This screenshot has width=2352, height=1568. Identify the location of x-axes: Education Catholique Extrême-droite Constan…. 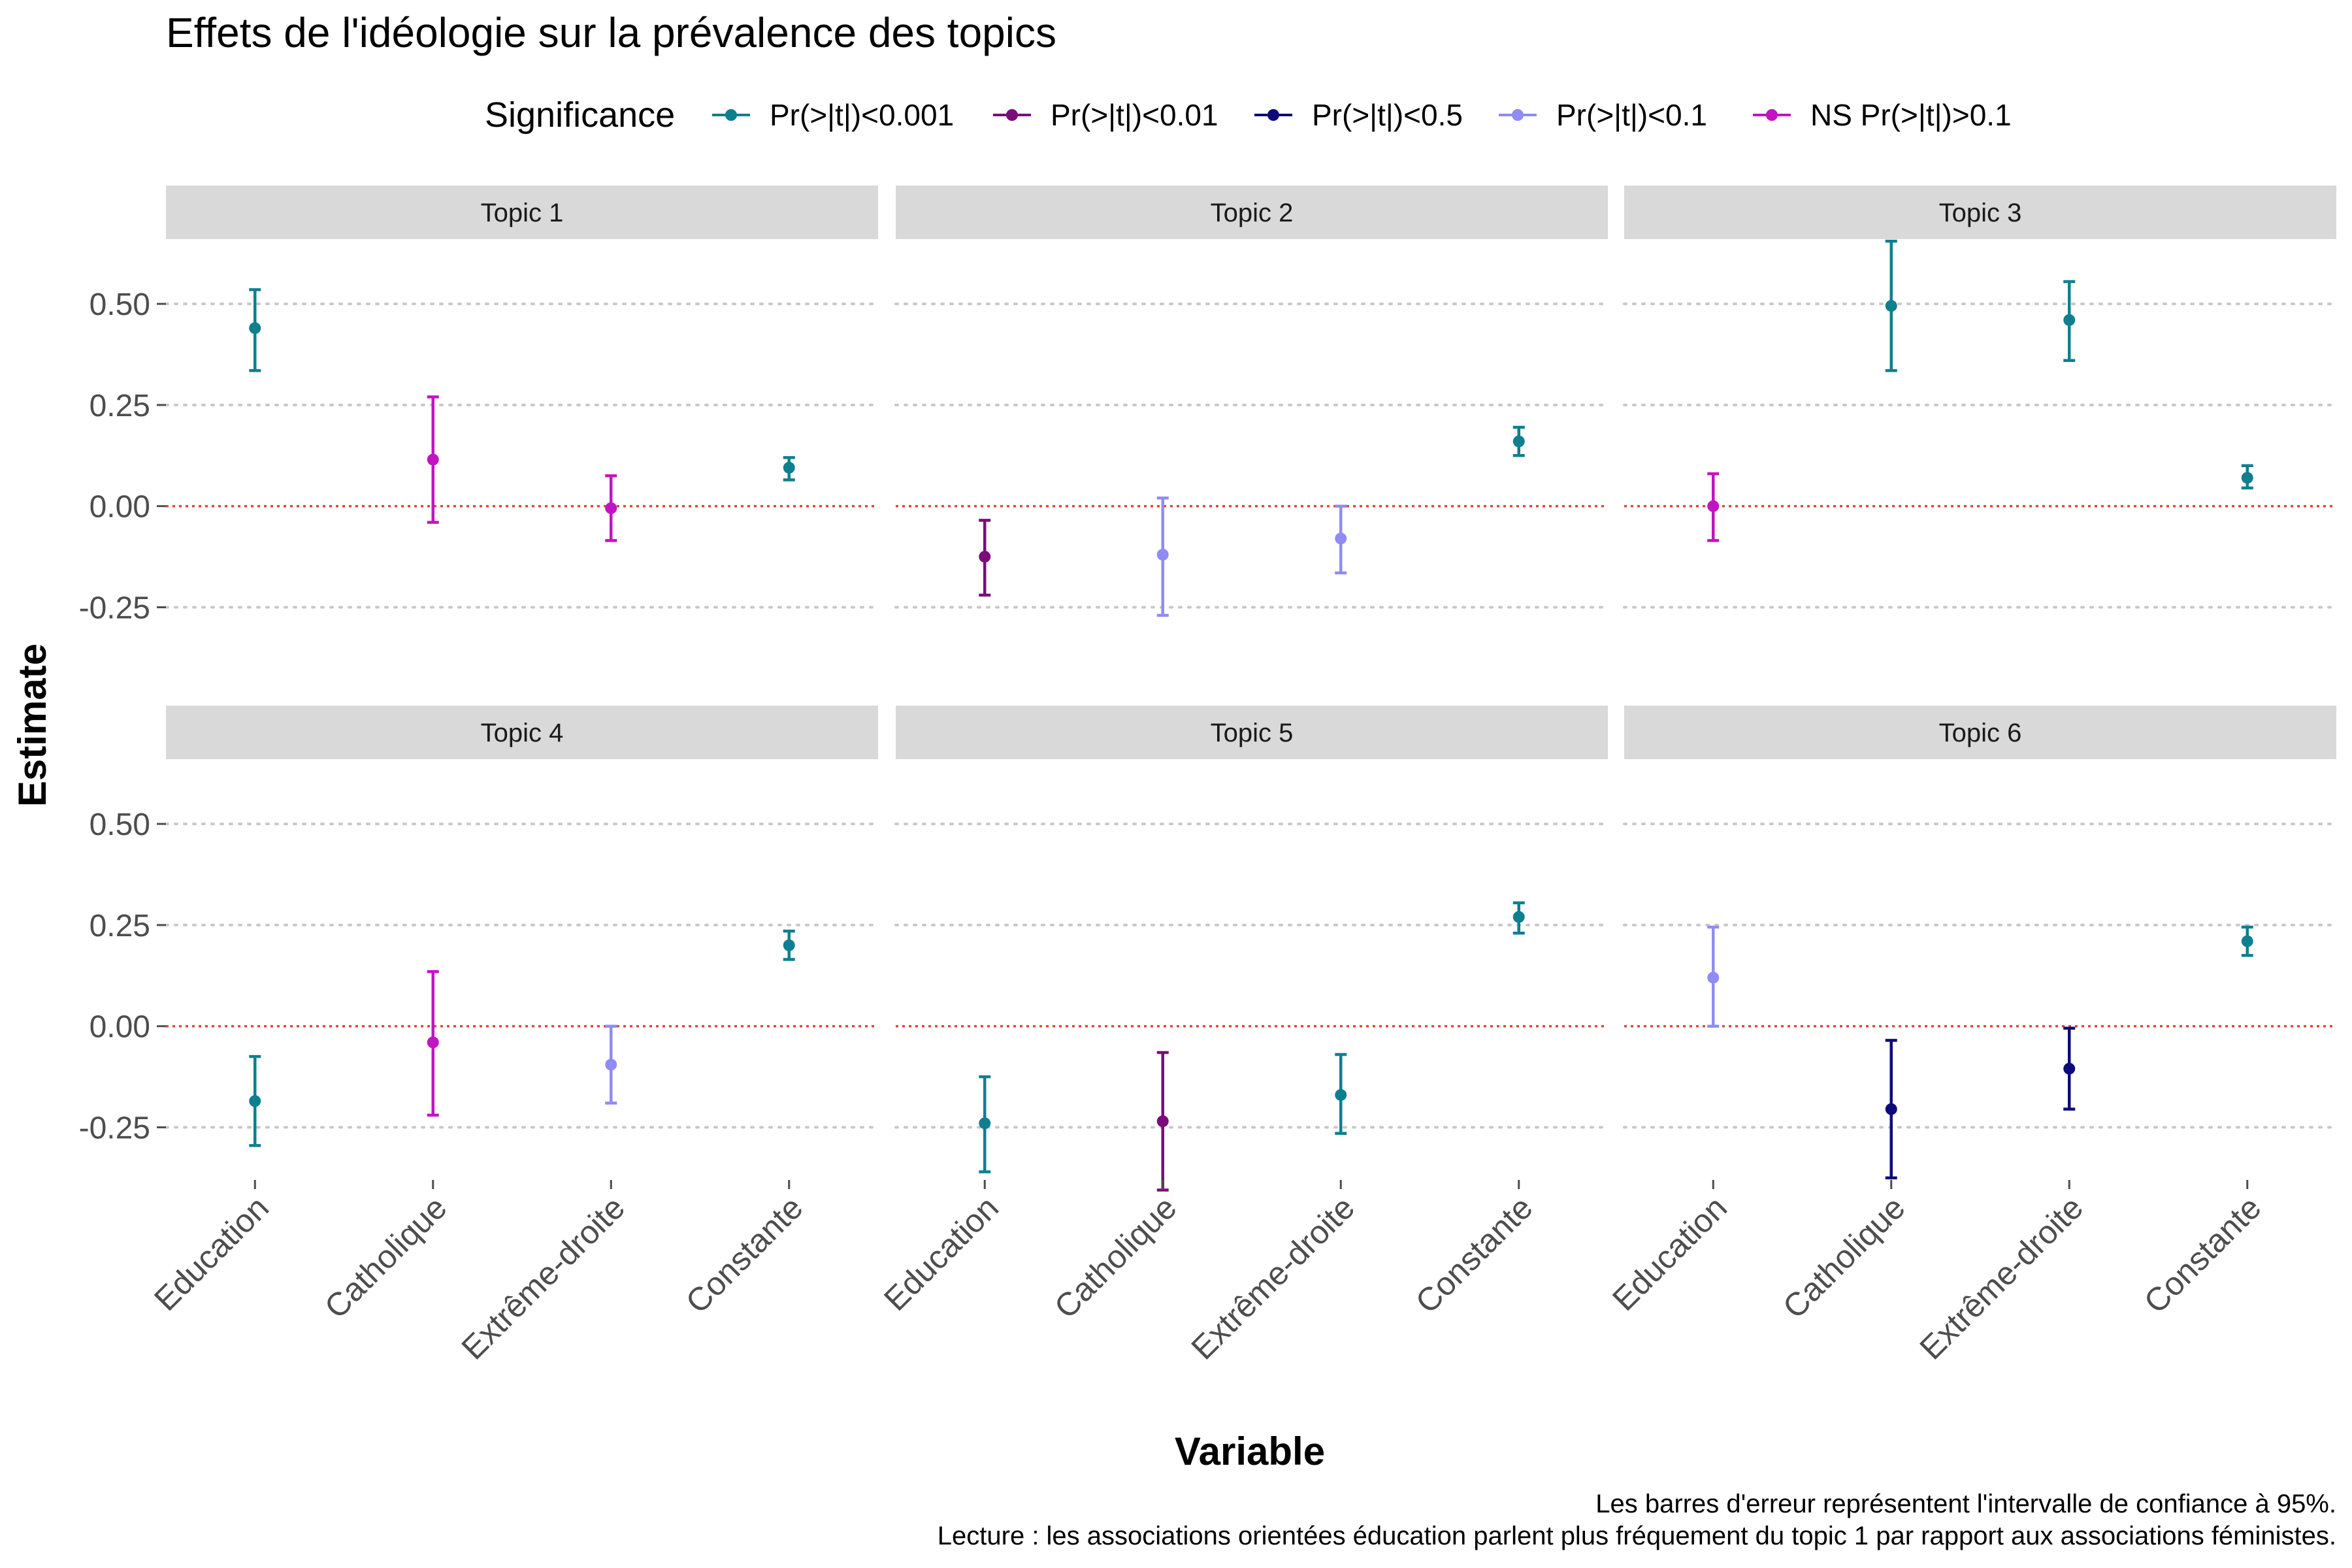
(1207, 1273).